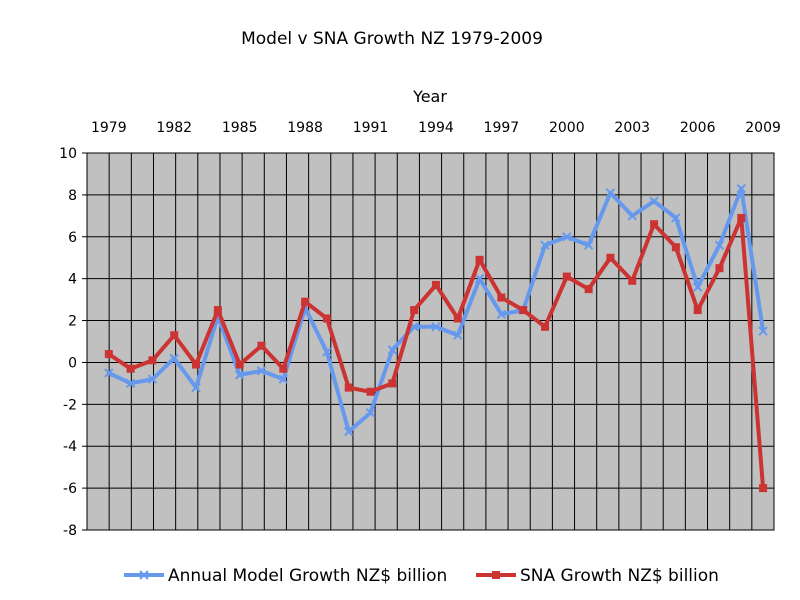  I want to click on y-tick-label: -6, so click(70, 489).